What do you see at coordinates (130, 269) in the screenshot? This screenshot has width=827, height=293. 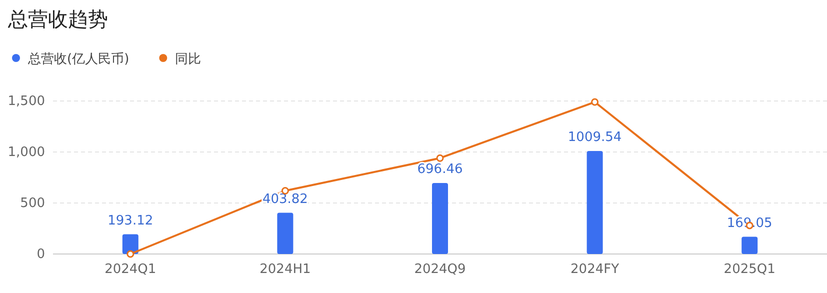 I see `x-tick-label: 2024Q1` at bounding box center [130, 269].